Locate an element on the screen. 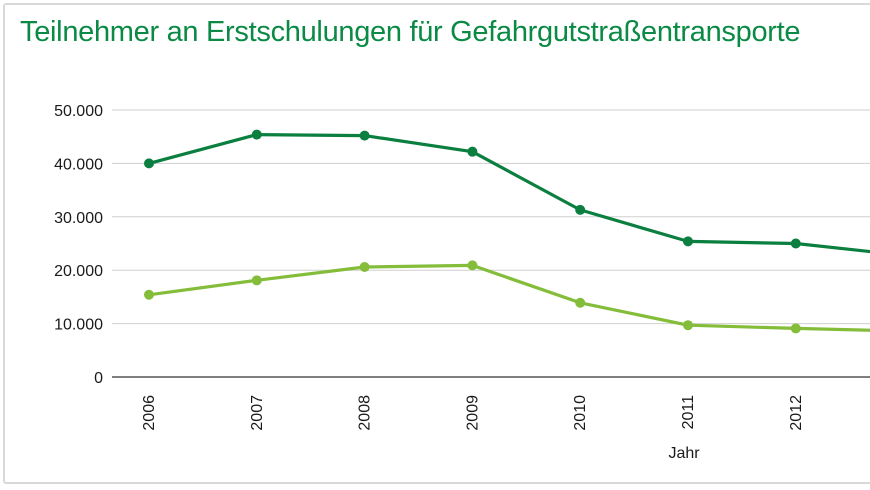 This screenshot has height=490, width=870. x-tick-label: 2009 is located at coordinates (472, 413).